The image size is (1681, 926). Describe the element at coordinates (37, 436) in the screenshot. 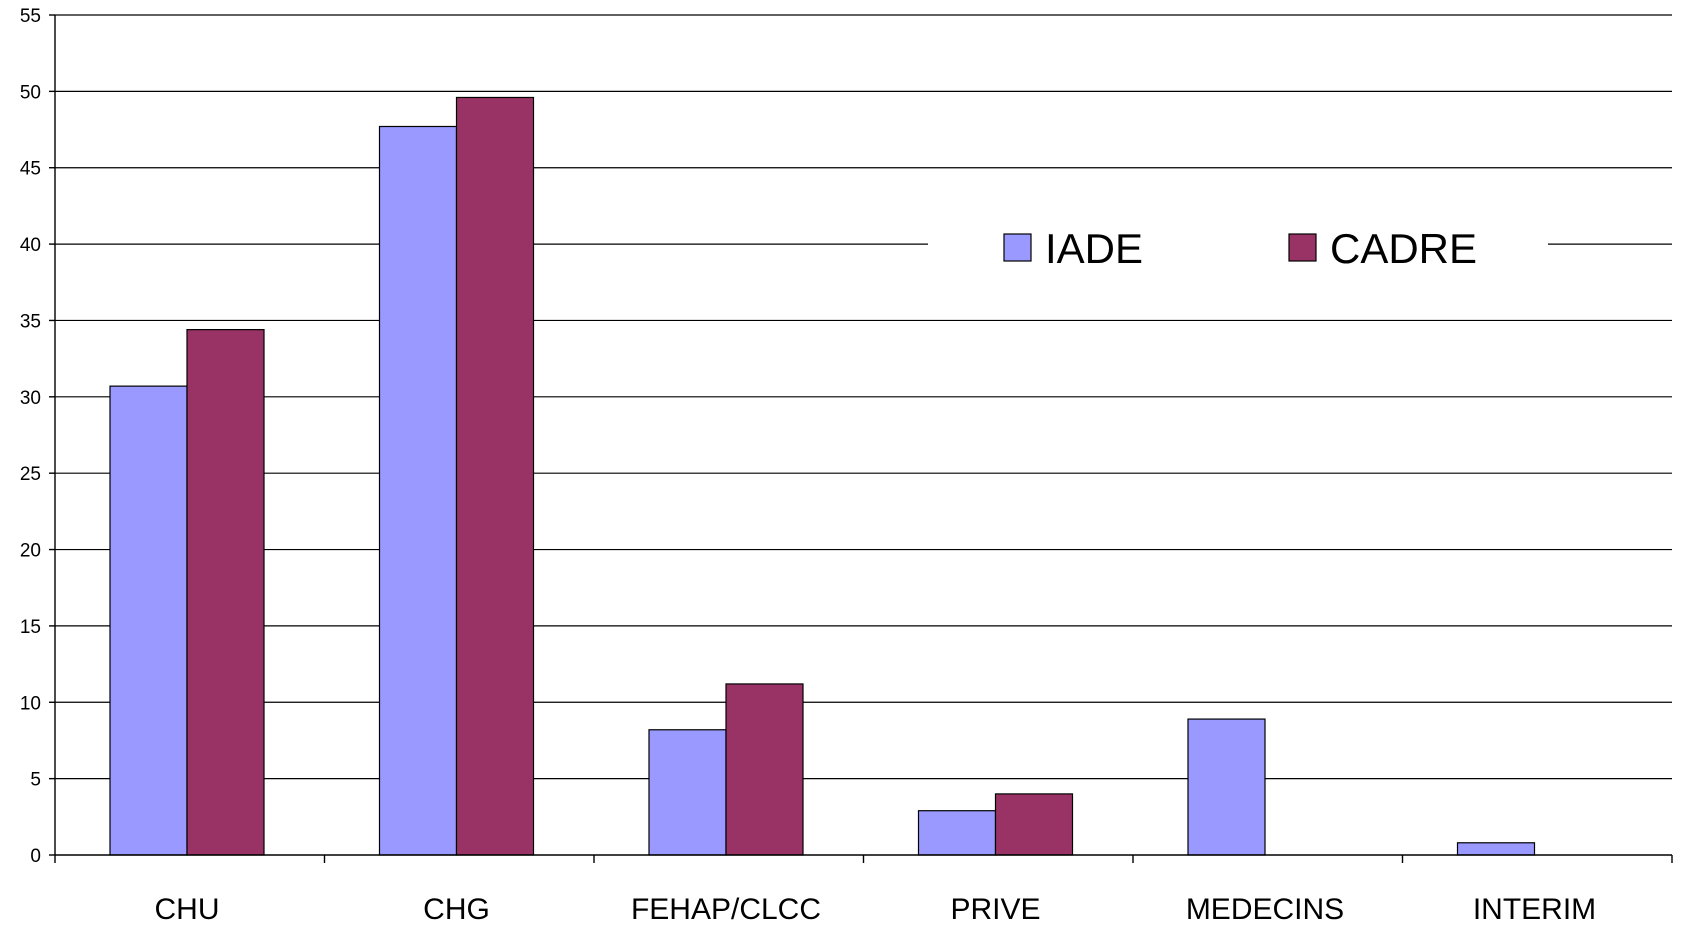

I see `y-axis-ticks: 0 5 10 15 20 25 30 35 40 45 50 55` at that location.